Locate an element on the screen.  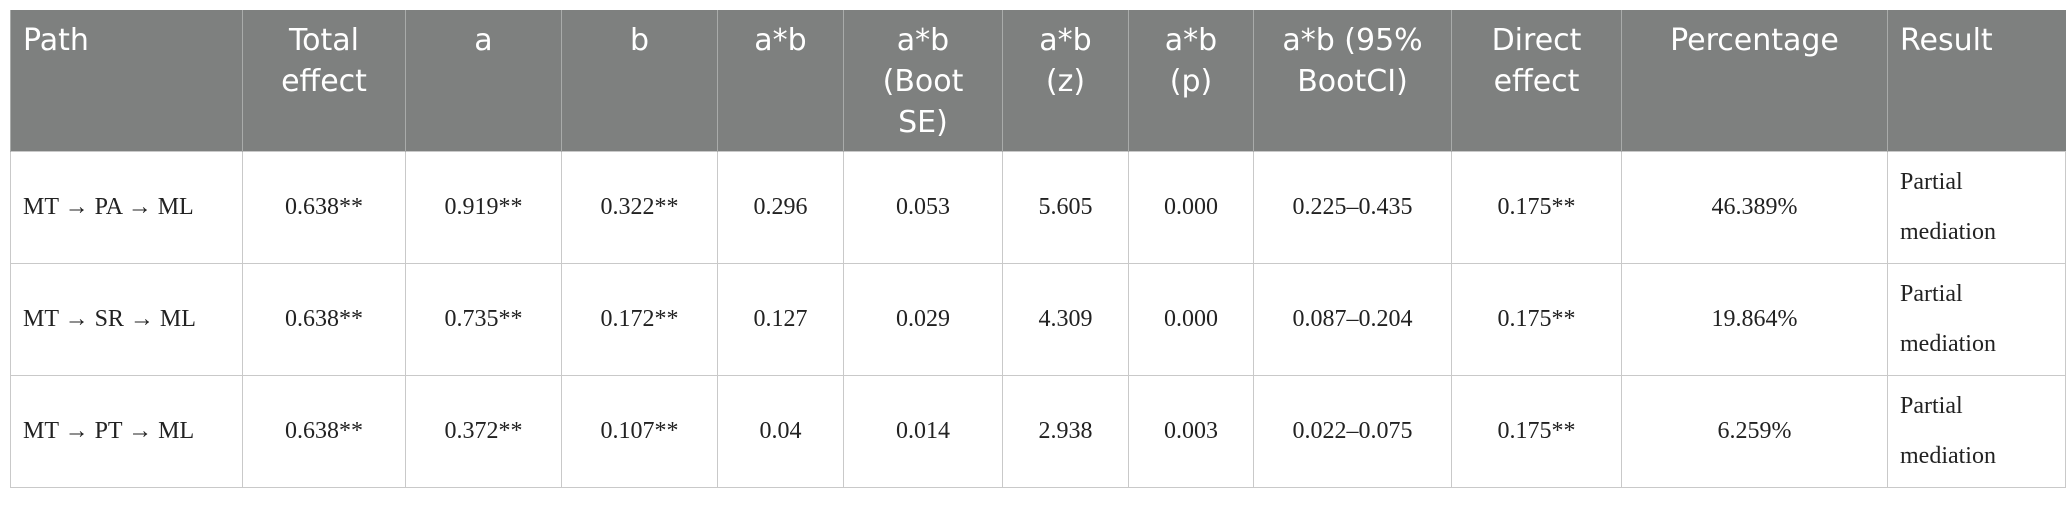
header-cell: a*b (p) is located at coordinates (1191, 80).